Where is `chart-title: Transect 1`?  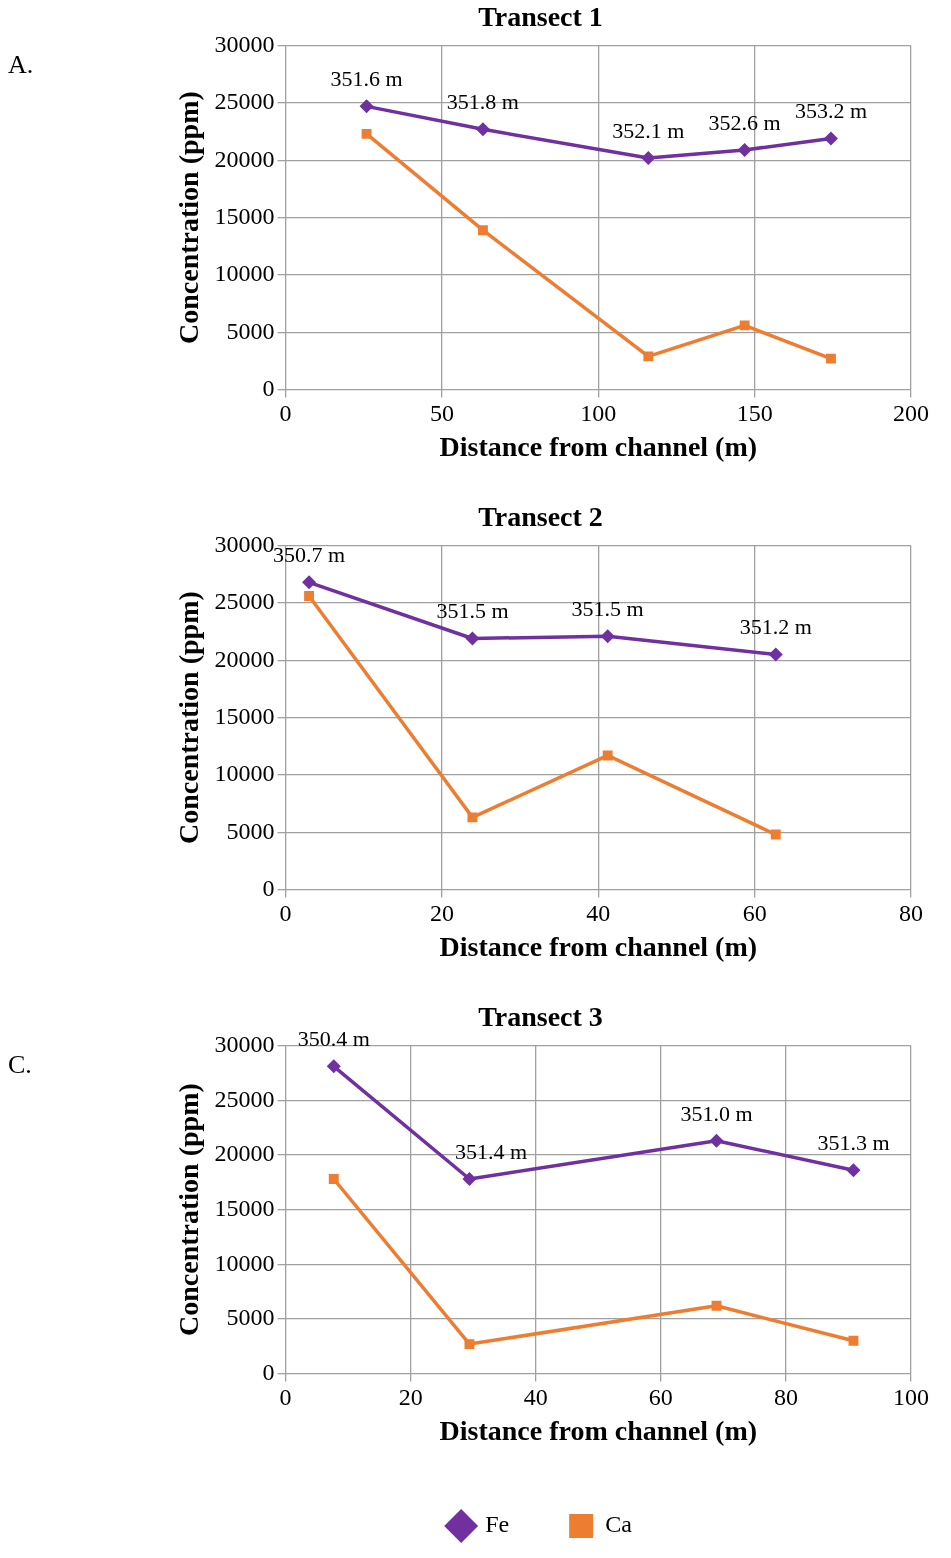
chart-title: Transect 1 is located at coordinates (540, 17).